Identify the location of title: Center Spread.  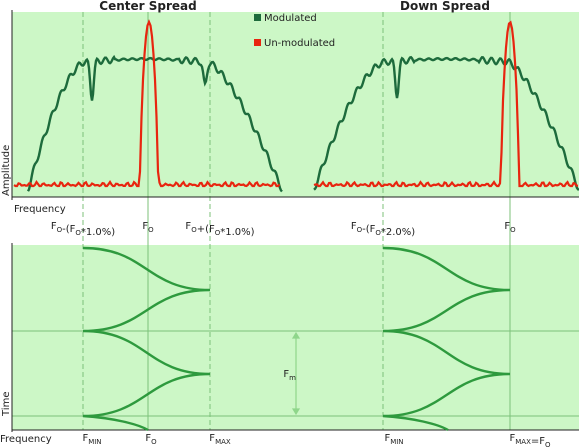
(147, 6).